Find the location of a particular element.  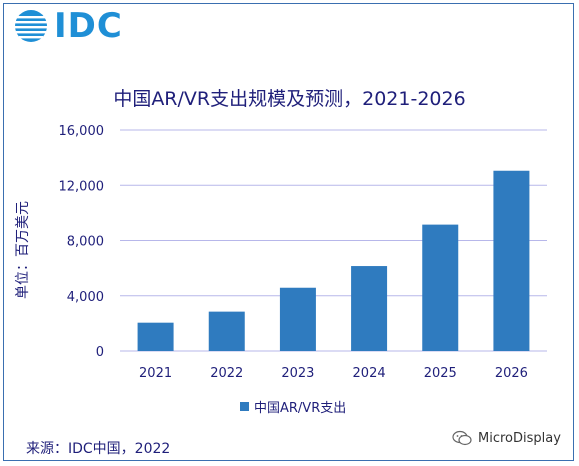

logo-text: IDC is located at coordinates (88, 26).